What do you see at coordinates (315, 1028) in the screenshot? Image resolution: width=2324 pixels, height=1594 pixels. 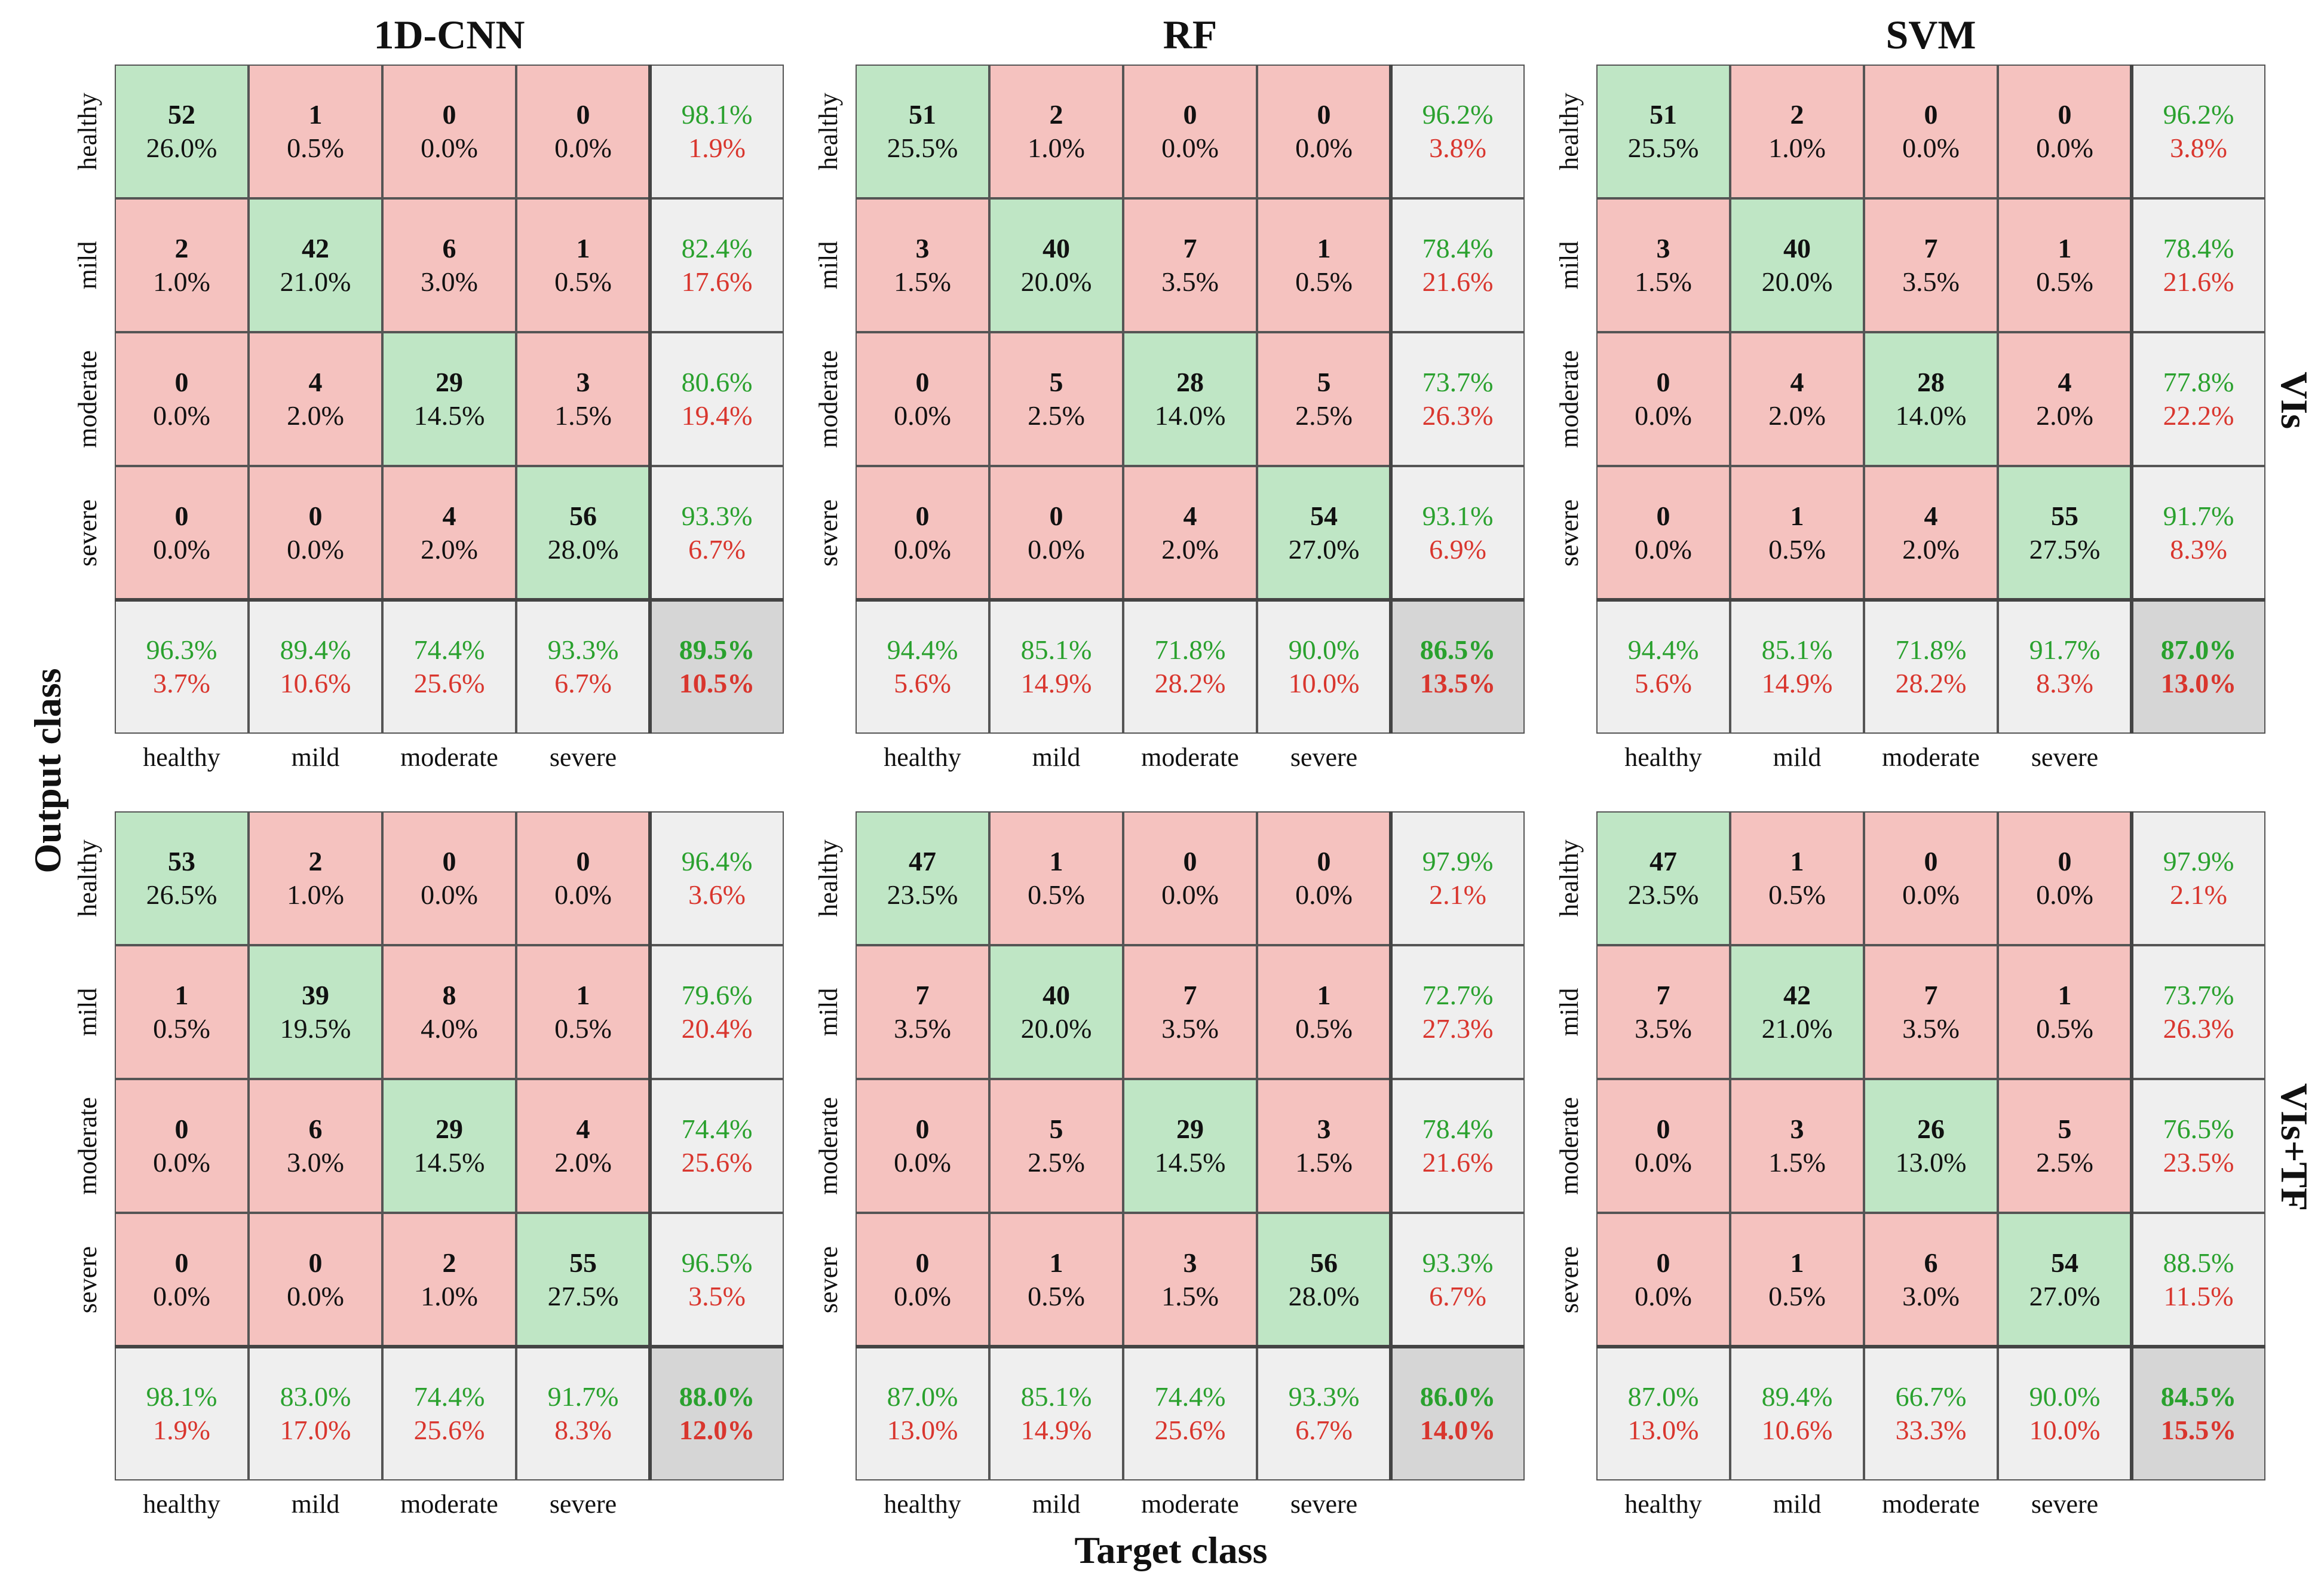 I see `cell-percent: 19.5%` at bounding box center [315, 1028].